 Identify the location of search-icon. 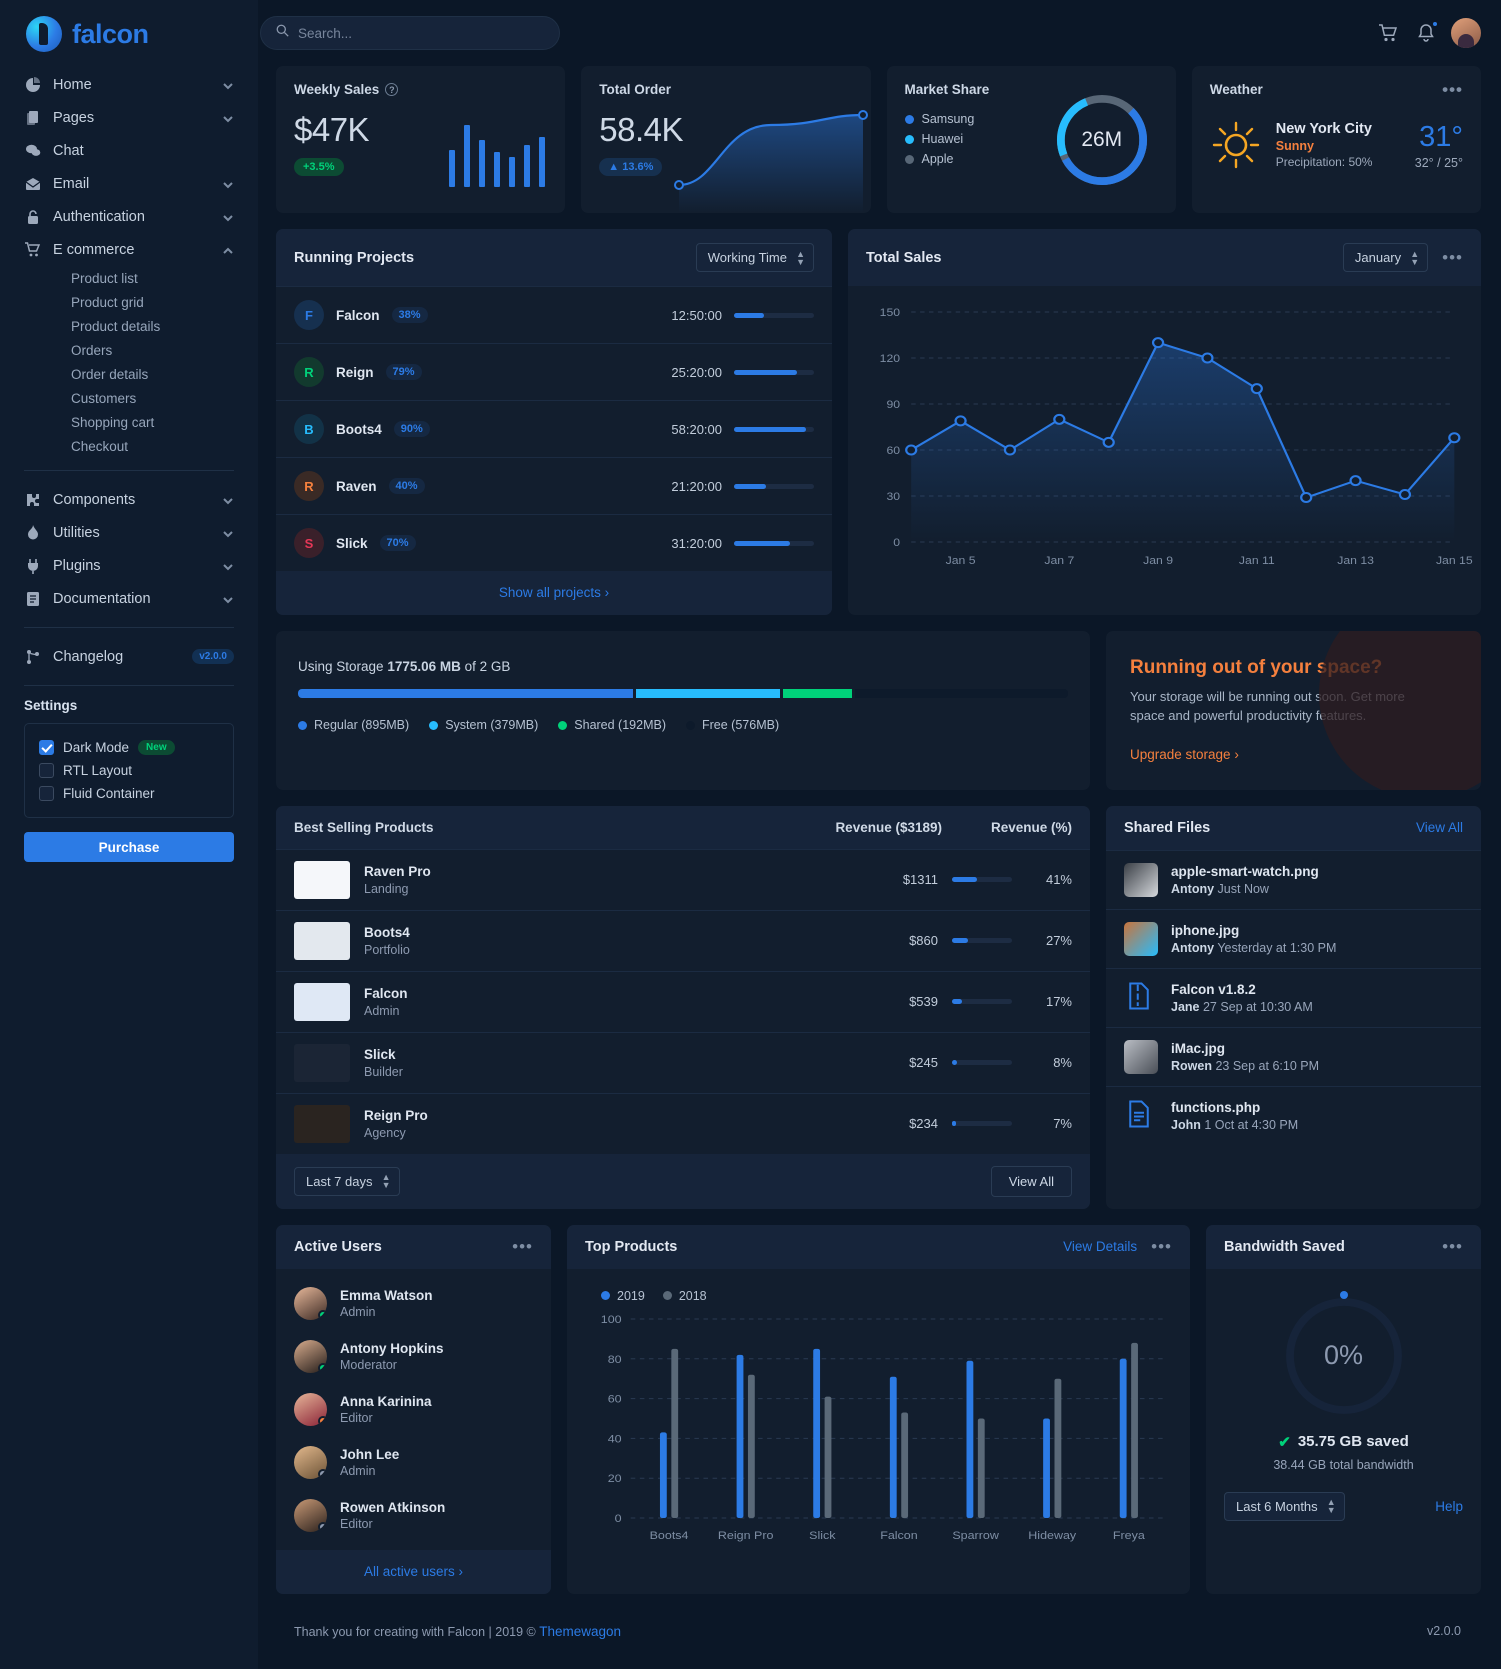
(282, 33).